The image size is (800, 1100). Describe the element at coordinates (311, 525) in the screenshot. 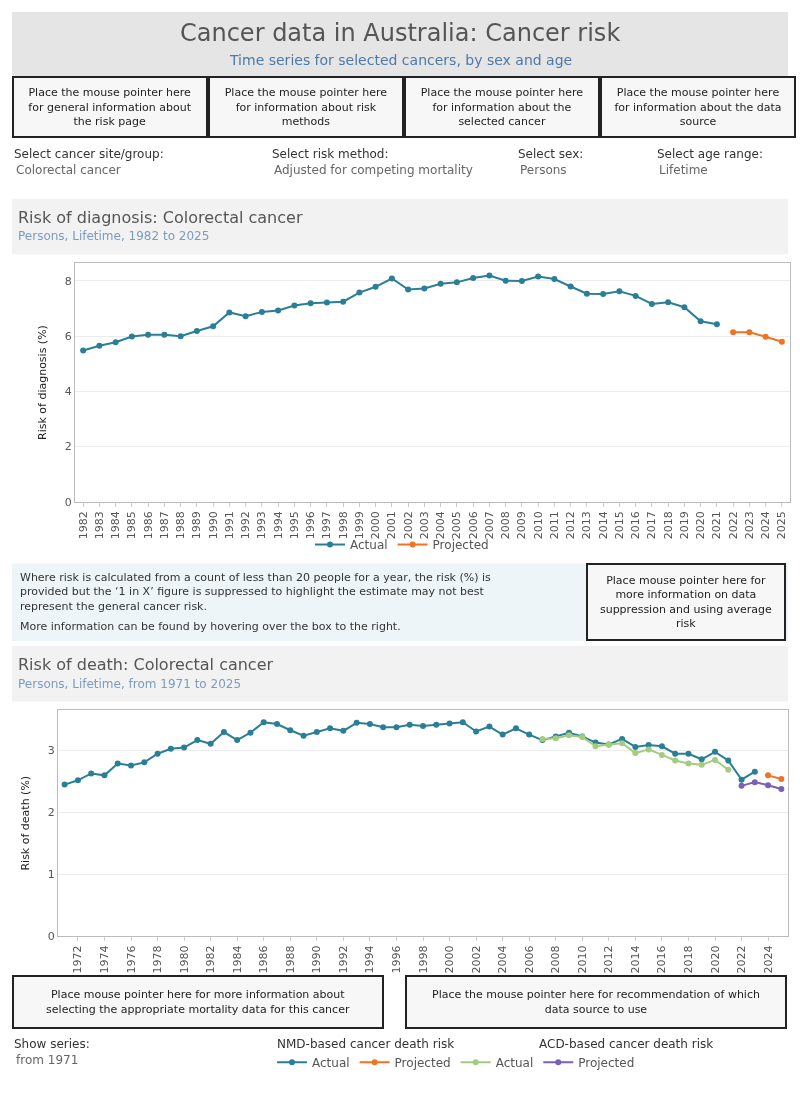

I see `x-tick-label: 1996` at that location.